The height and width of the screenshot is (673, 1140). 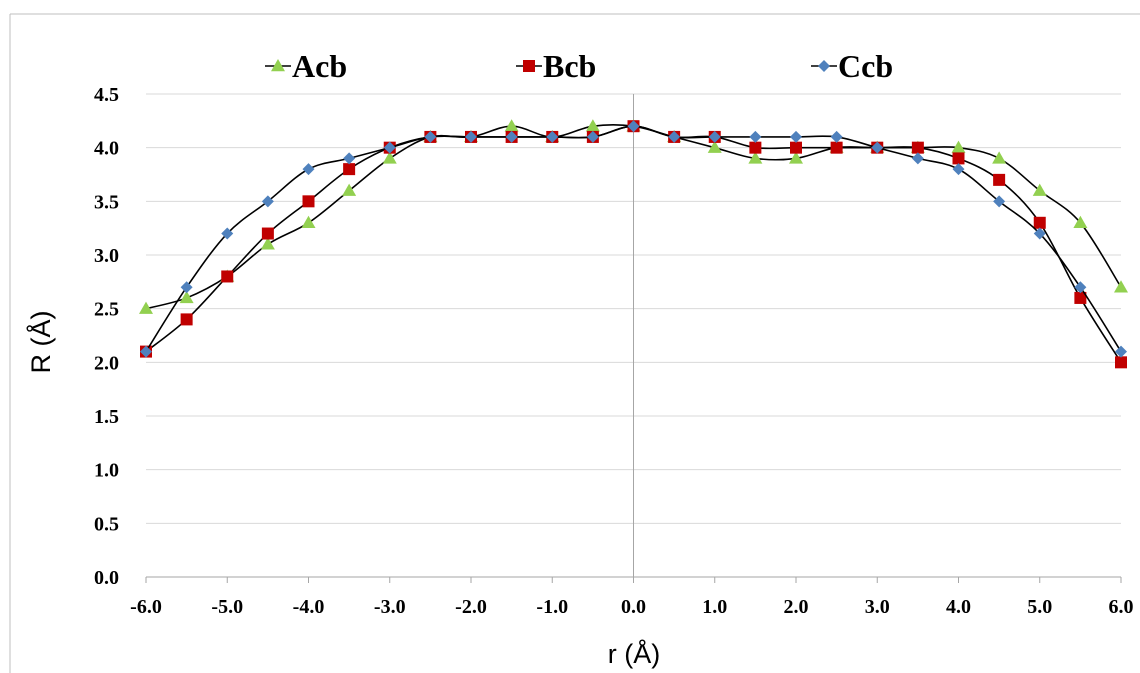 I want to click on legend-label-acb: Acb, so click(x=319, y=66).